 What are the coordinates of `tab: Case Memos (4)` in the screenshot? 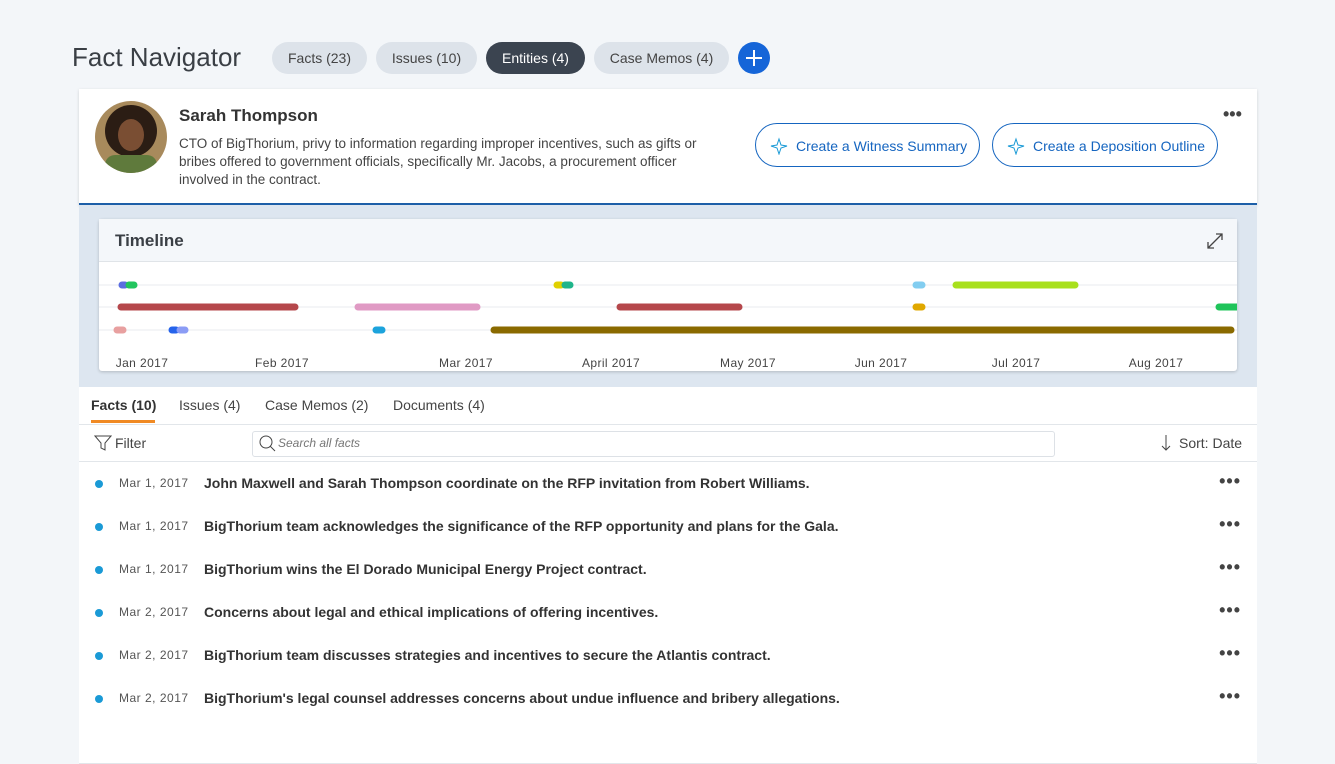 It's located at (661, 58).